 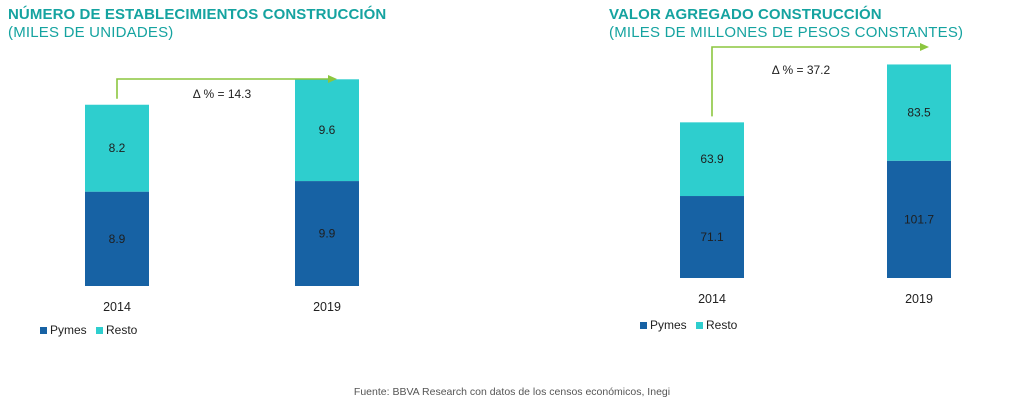 I want to click on chart-1-legend-label-pymes: Pymes, so click(x=68, y=330).